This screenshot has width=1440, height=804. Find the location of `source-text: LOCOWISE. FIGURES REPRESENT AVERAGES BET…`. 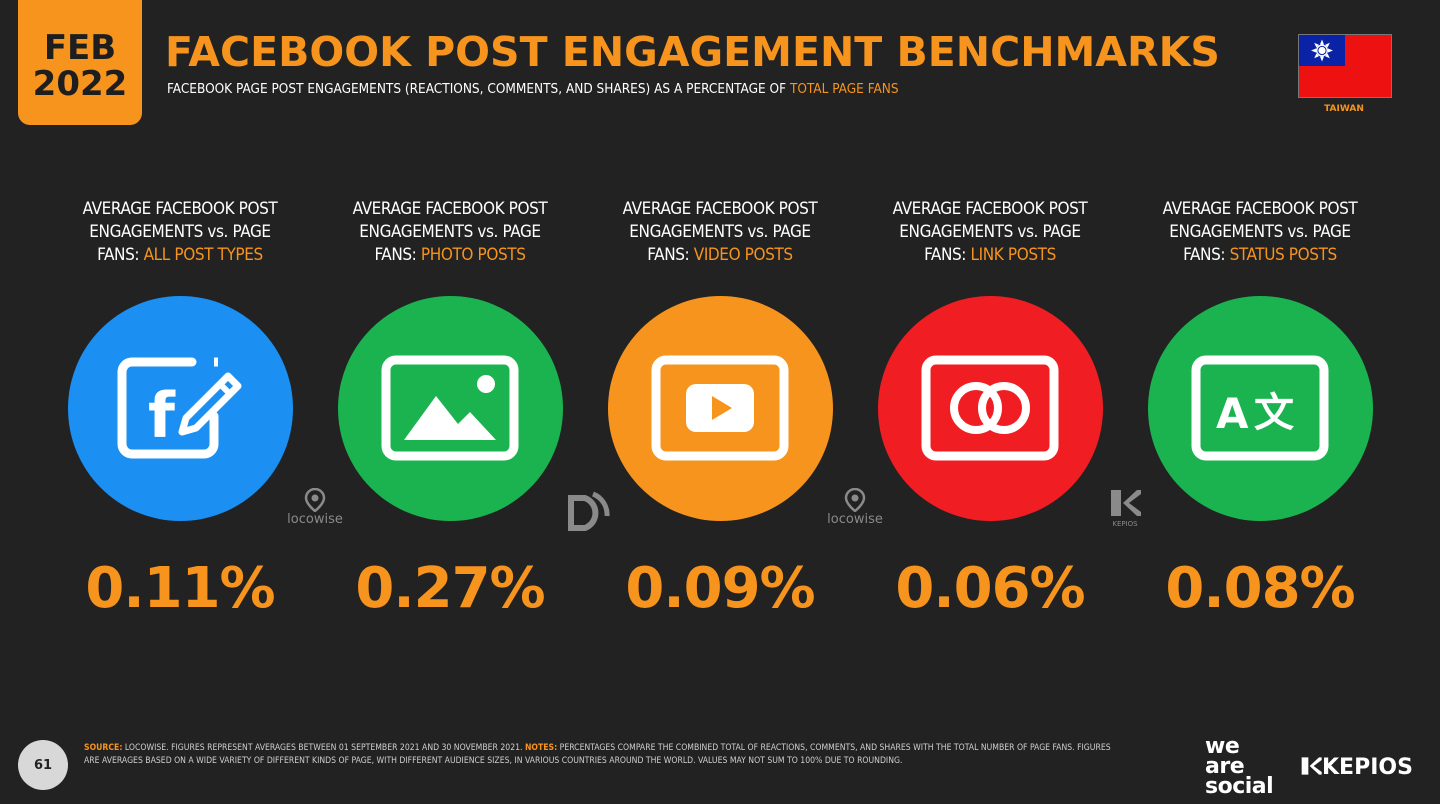

source-text: LOCOWISE. FIGURES REPRESENT AVERAGES BET… is located at coordinates (323, 748).